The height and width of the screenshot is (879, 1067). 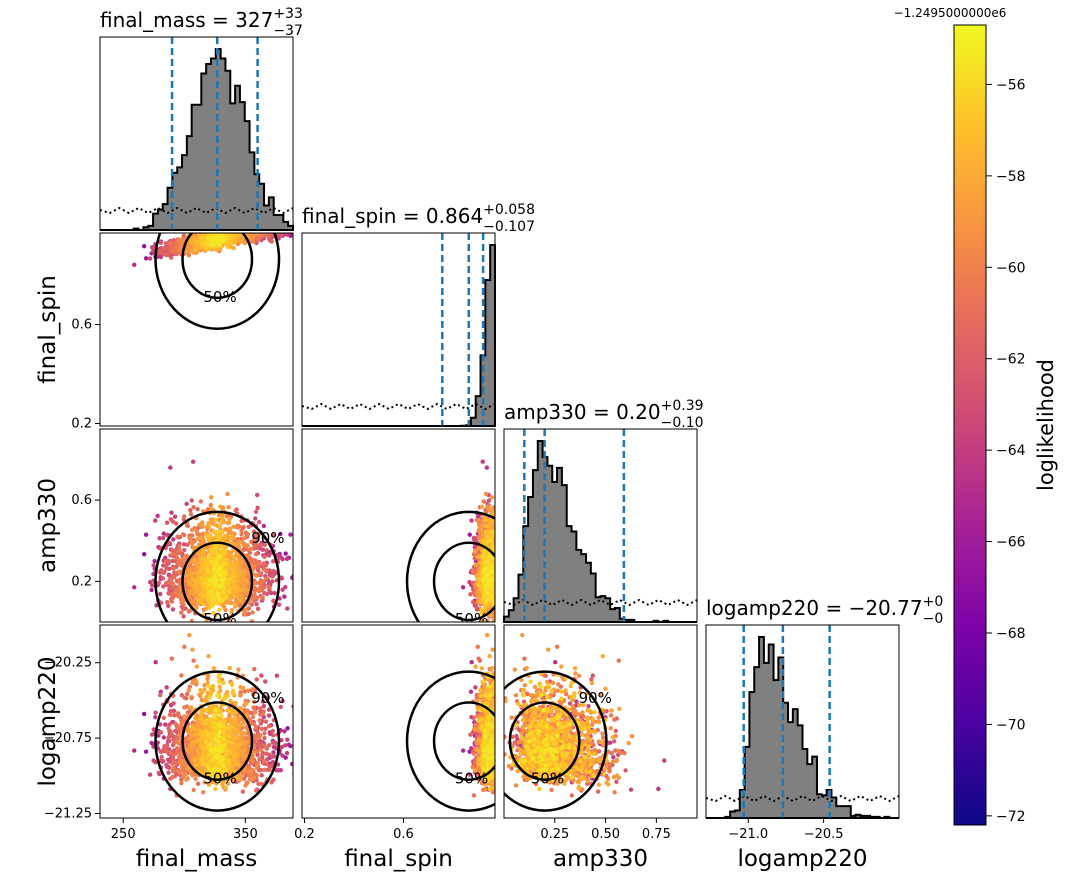 What do you see at coordinates (219, 619) in the screenshot?
I see `contour-label-50: 50%` at bounding box center [219, 619].